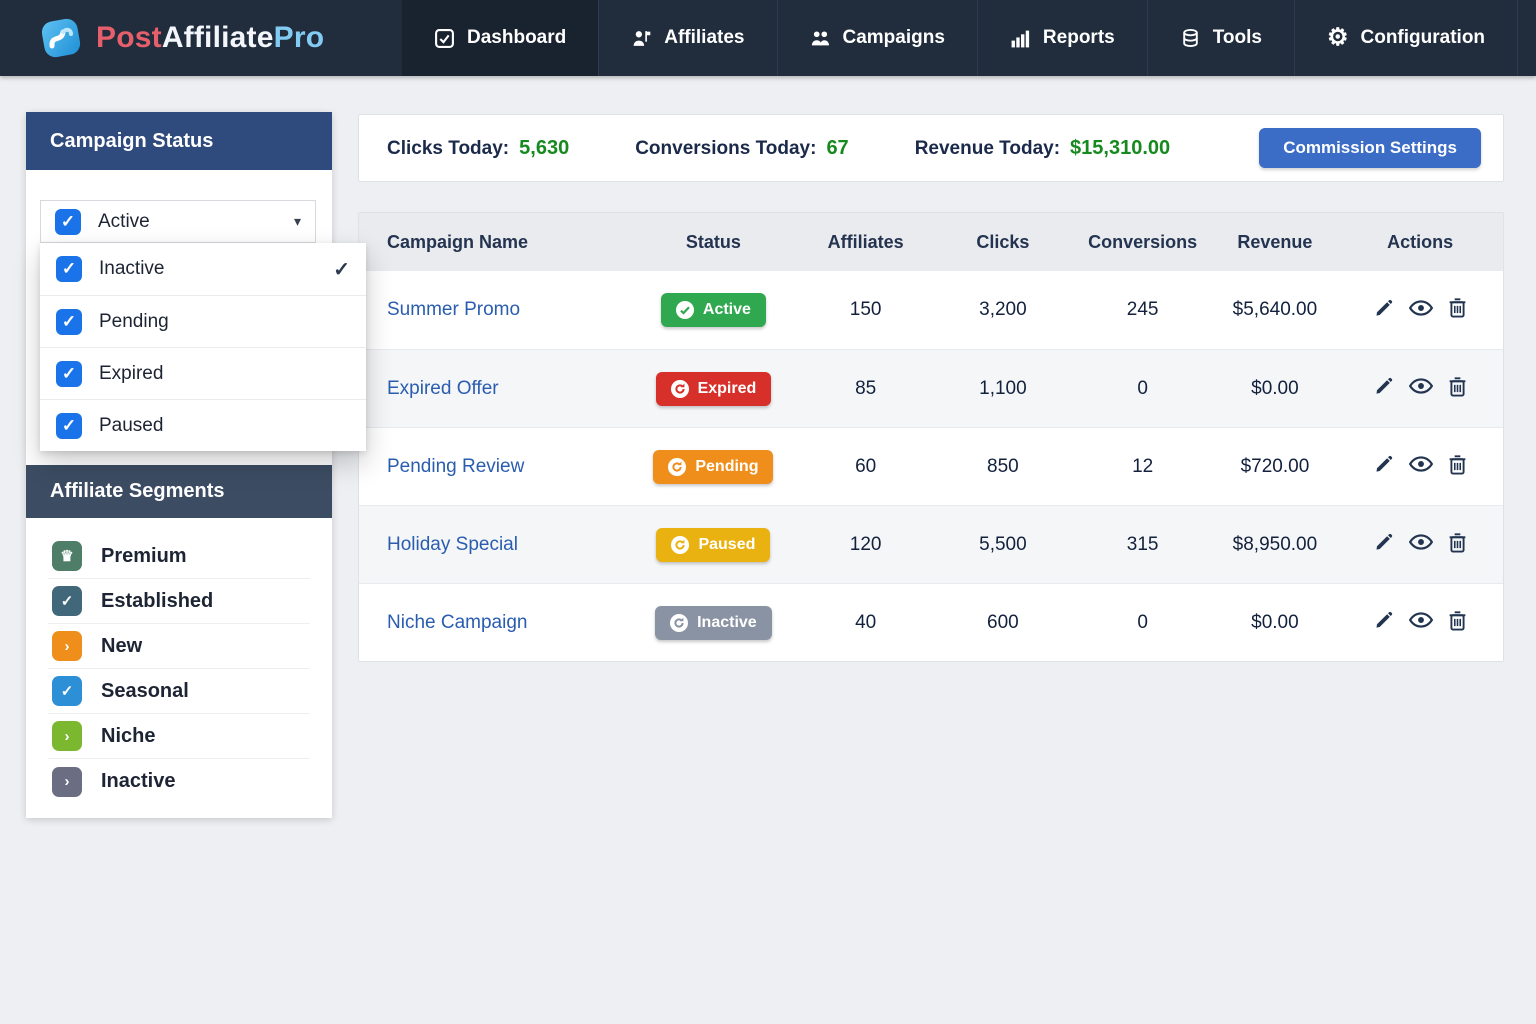 This screenshot has width=1536, height=1024. Describe the element at coordinates (203, 373) in the screenshot. I see `dropdown-option-expired: ✓ Expired` at that location.